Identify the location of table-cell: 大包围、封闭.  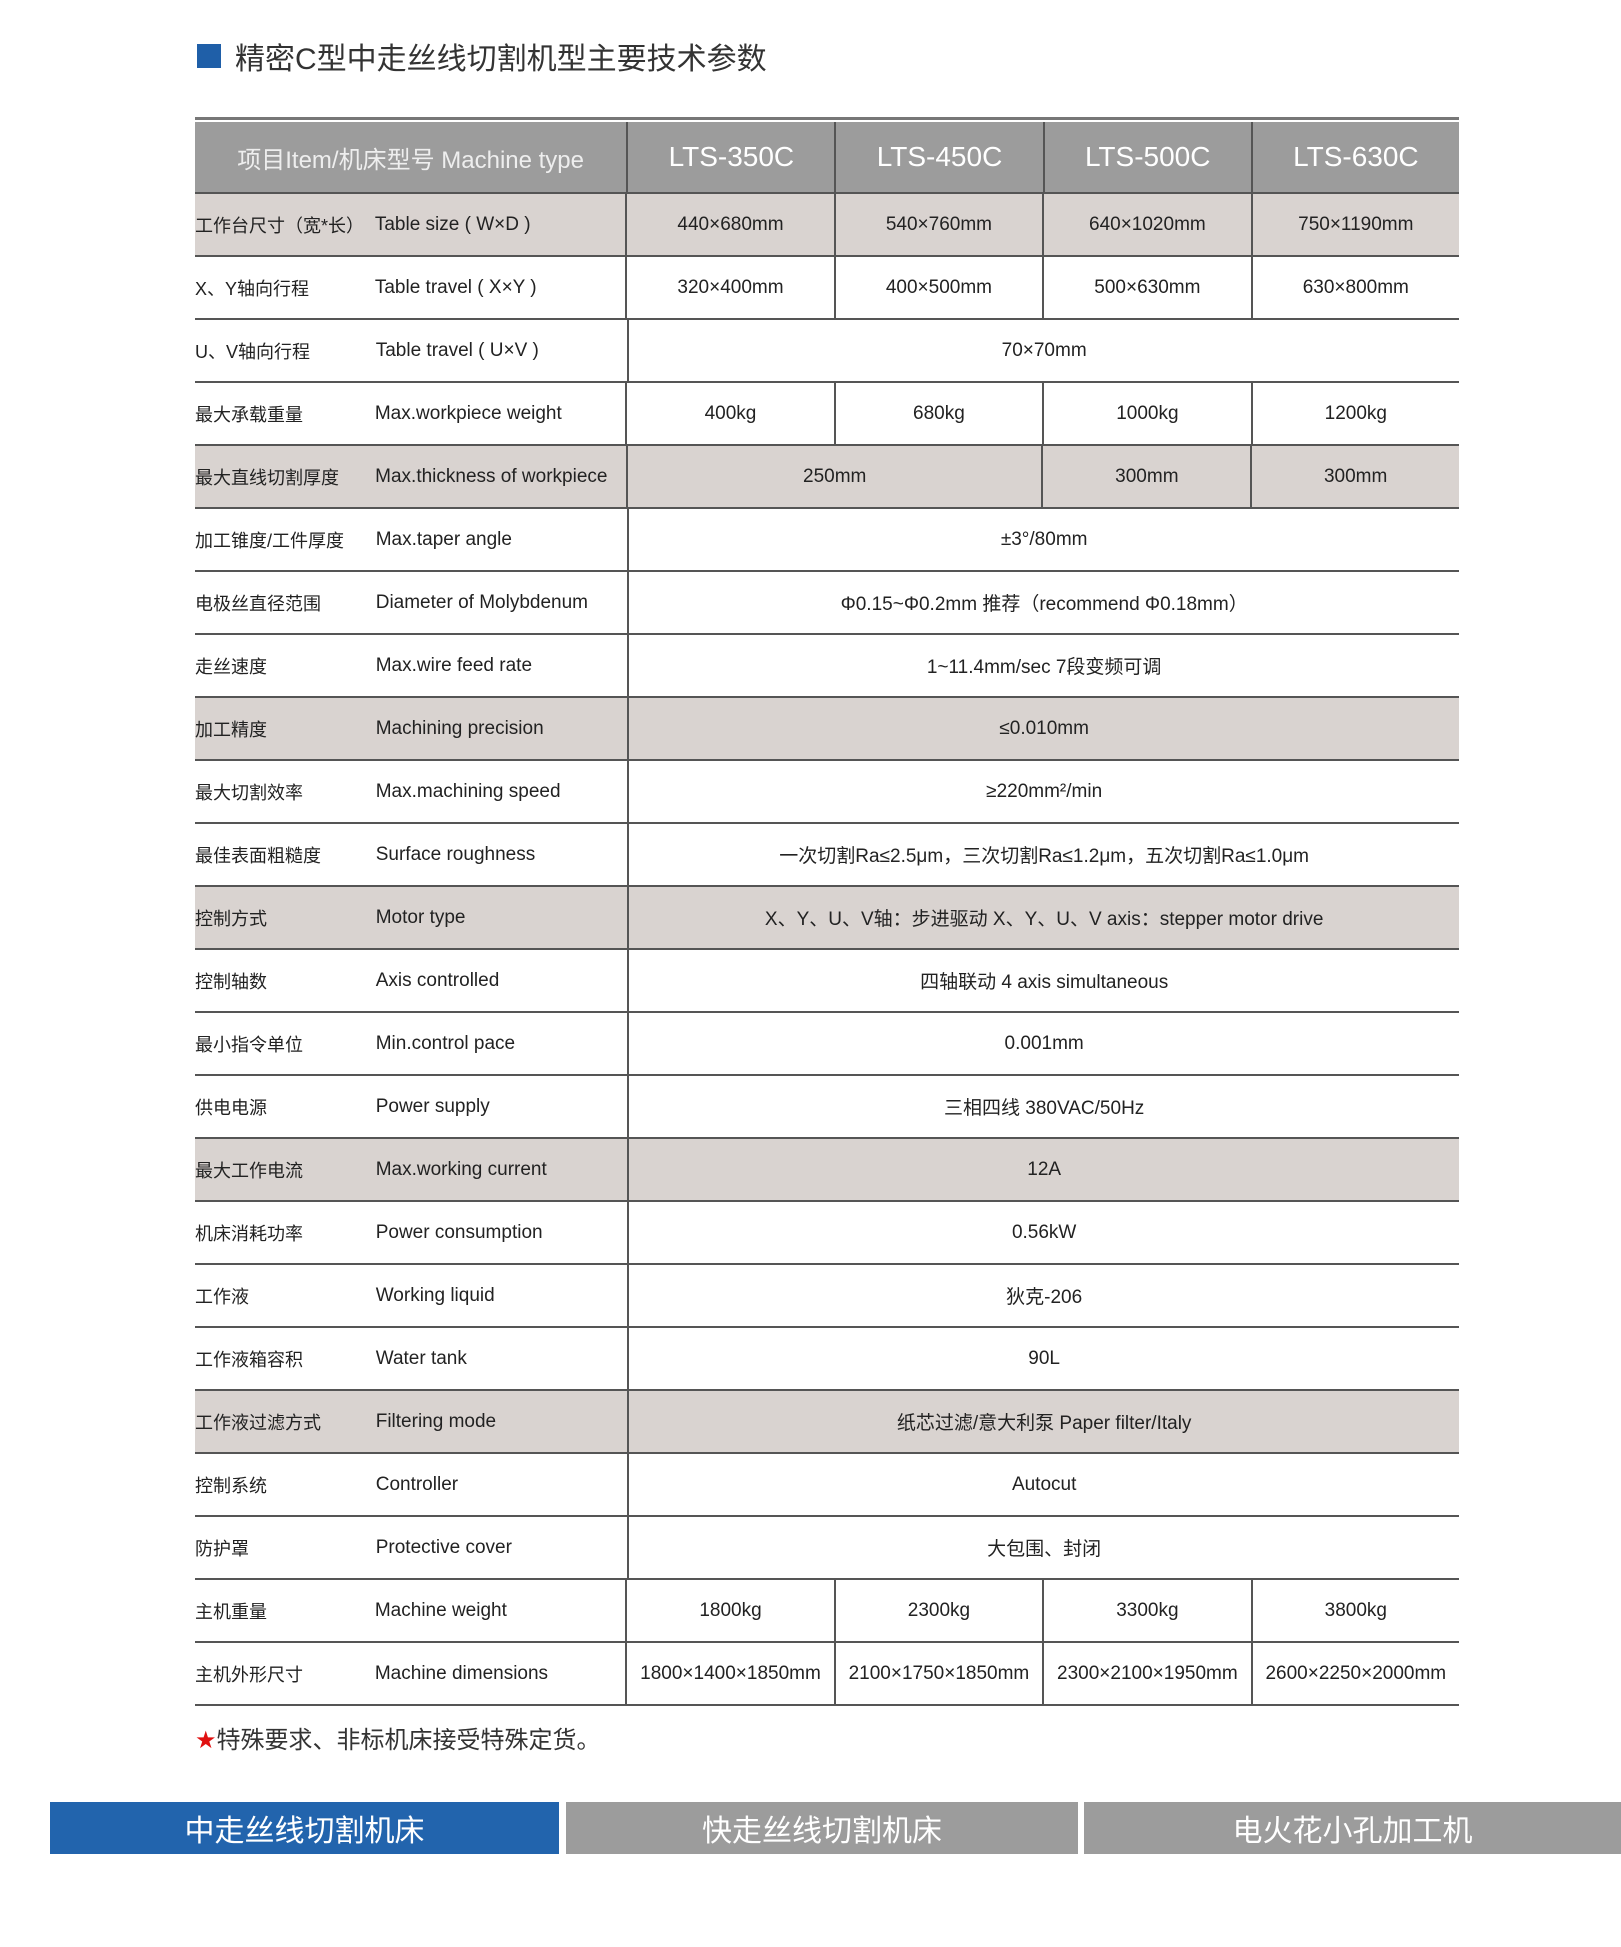
(1043, 1547).